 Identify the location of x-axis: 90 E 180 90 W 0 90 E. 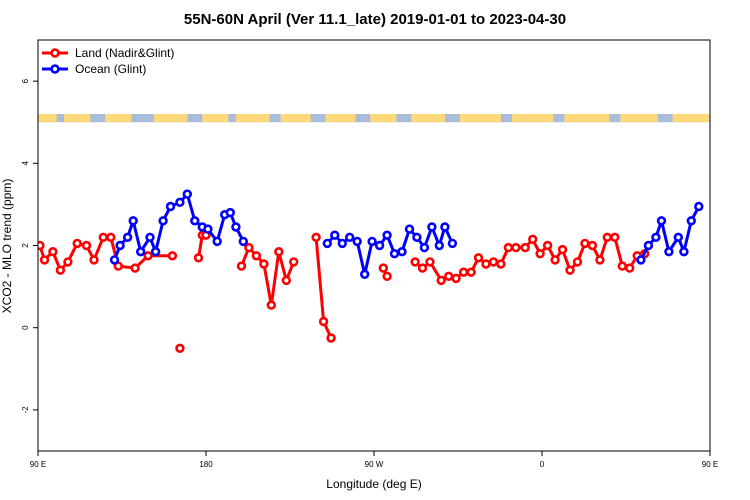
(374, 460).